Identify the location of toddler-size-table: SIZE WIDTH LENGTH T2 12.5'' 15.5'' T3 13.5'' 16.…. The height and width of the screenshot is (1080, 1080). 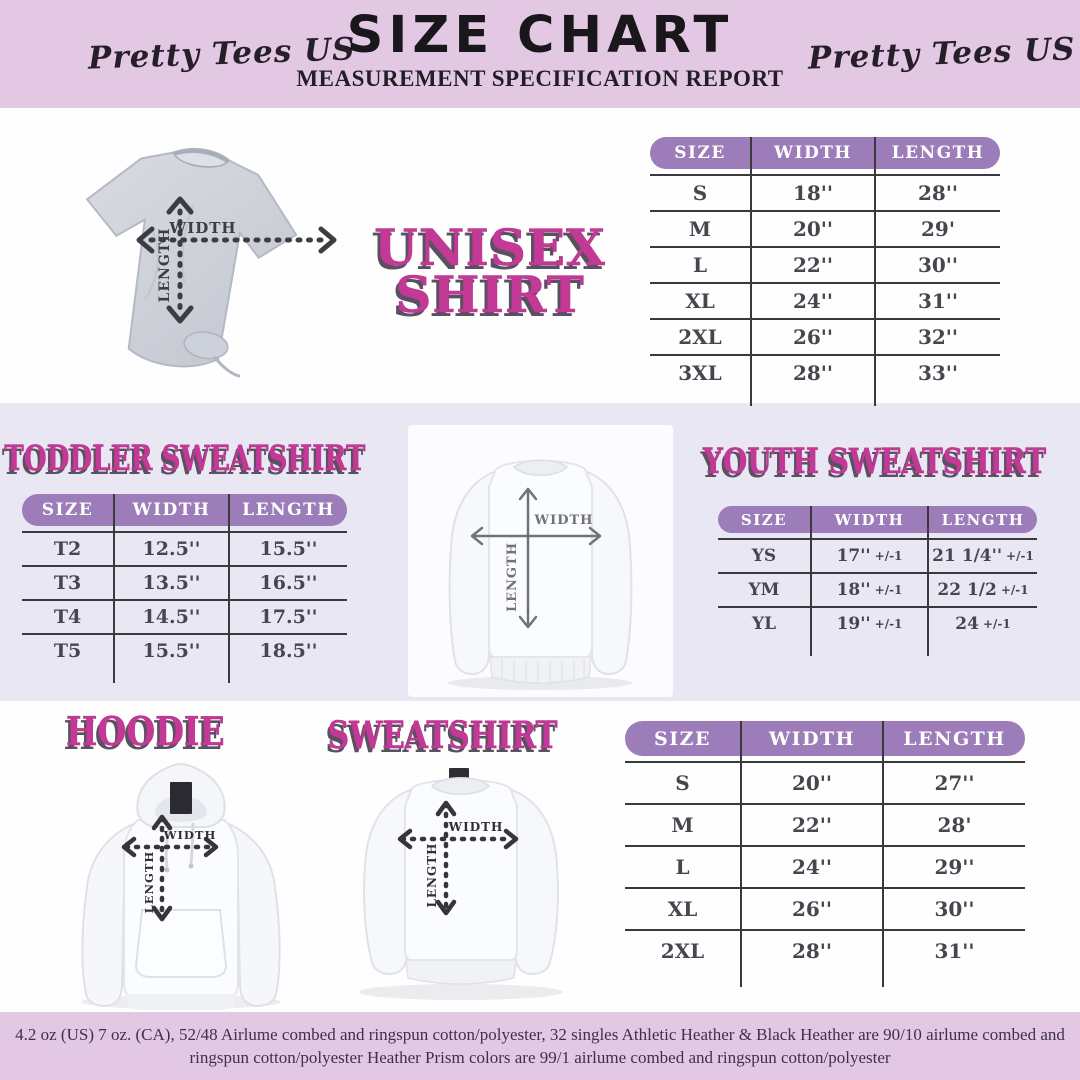
(184, 588).